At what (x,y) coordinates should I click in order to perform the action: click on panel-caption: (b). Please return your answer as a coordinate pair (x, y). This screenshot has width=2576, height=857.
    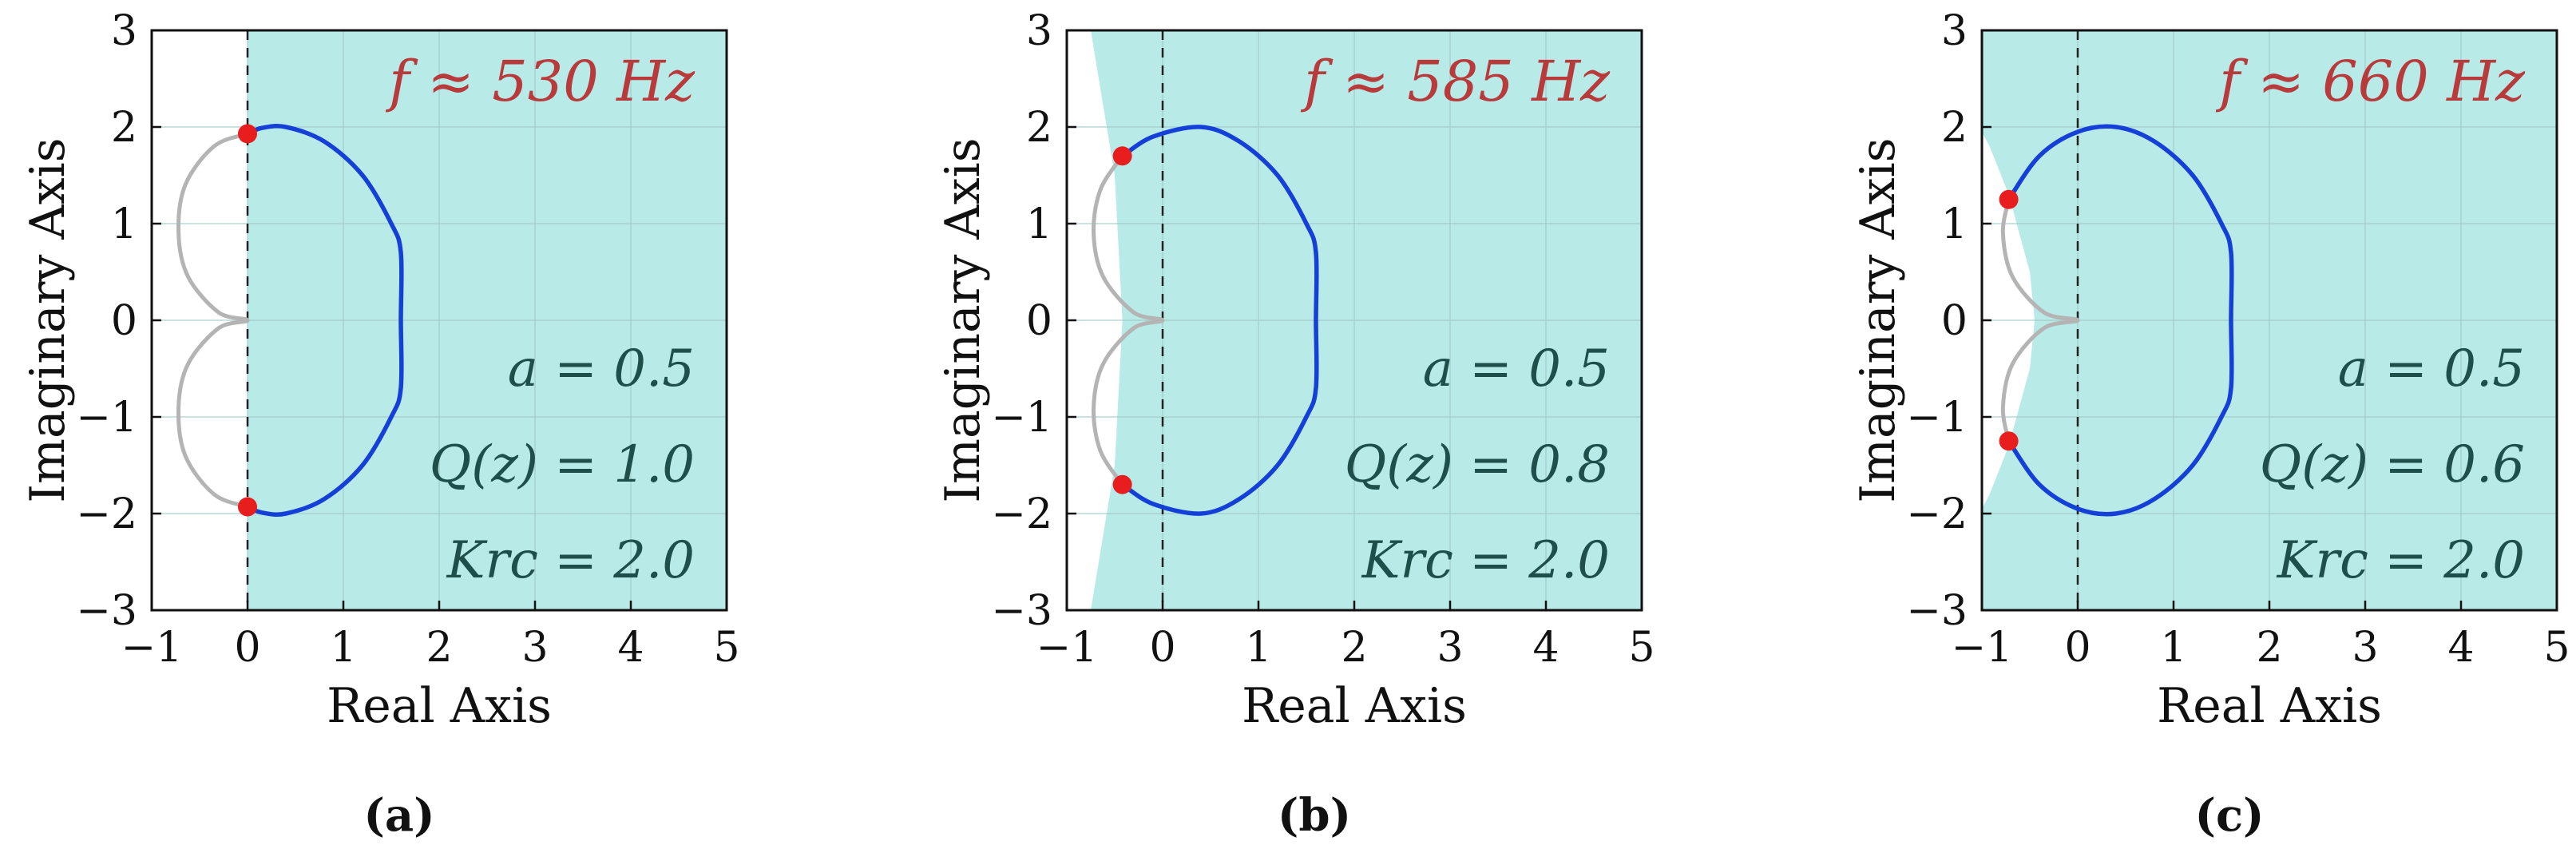
    Looking at the image, I should click on (1314, 815).